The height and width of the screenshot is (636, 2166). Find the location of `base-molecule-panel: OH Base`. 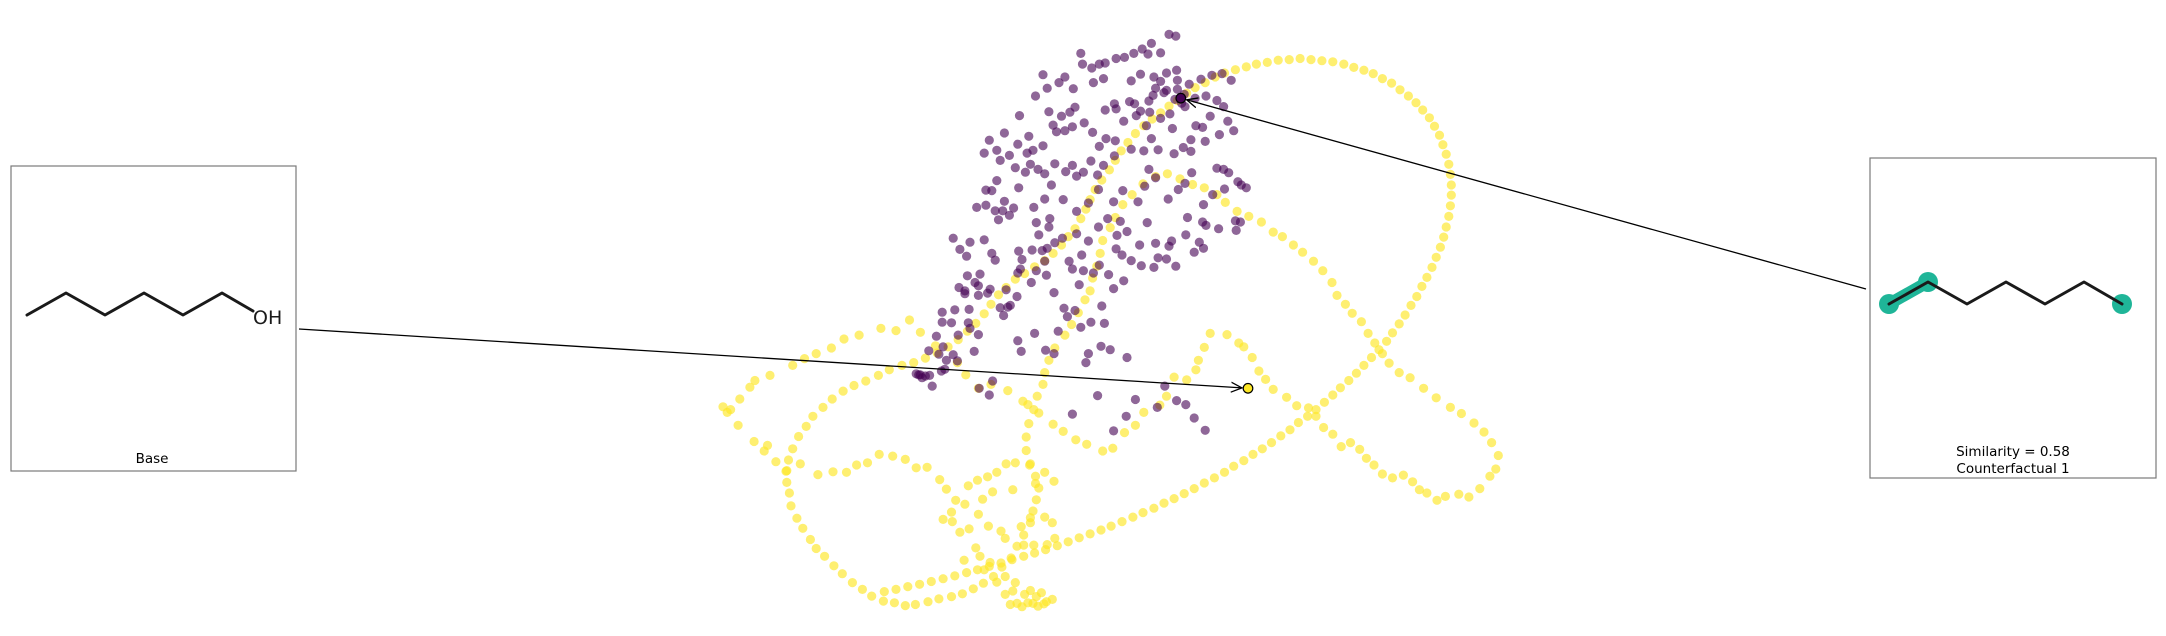

base-molecule-panel: OH Base is located at coordinates (153, 318).